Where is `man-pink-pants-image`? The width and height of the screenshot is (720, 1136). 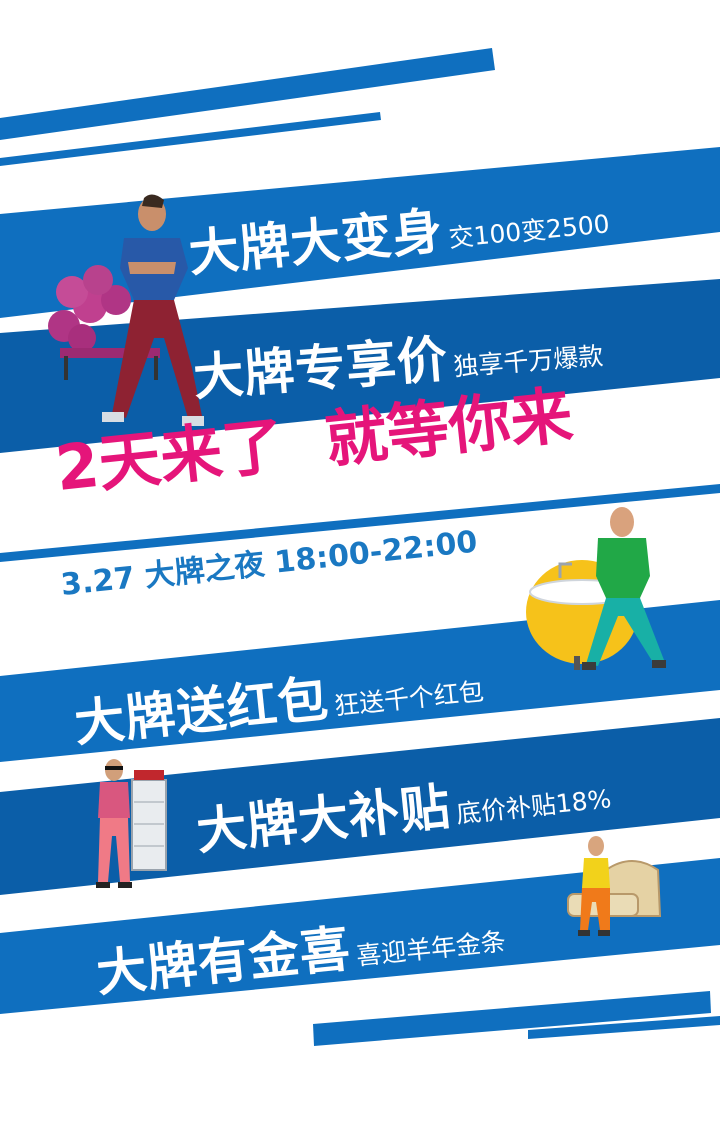
man-pink-pants-image is located at coordinates (114, 823).